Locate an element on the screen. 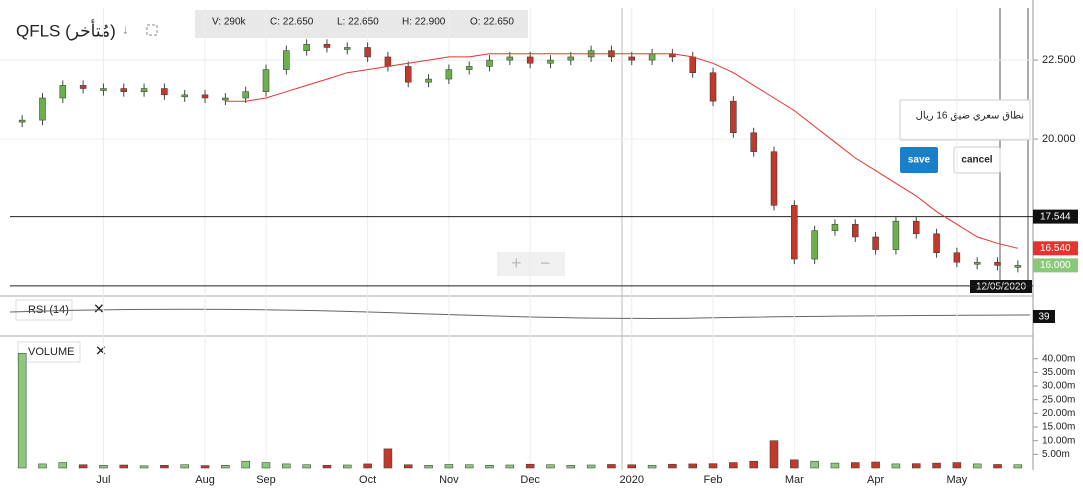  x-tick-label: Mar is located at coordinates (794, 480).